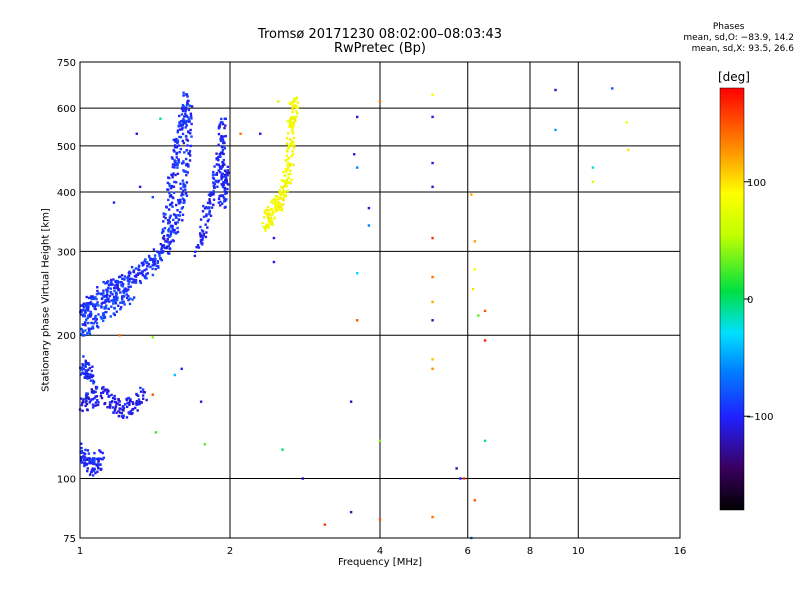  I want to click on x-tick-label: 6, so click(468, 551).